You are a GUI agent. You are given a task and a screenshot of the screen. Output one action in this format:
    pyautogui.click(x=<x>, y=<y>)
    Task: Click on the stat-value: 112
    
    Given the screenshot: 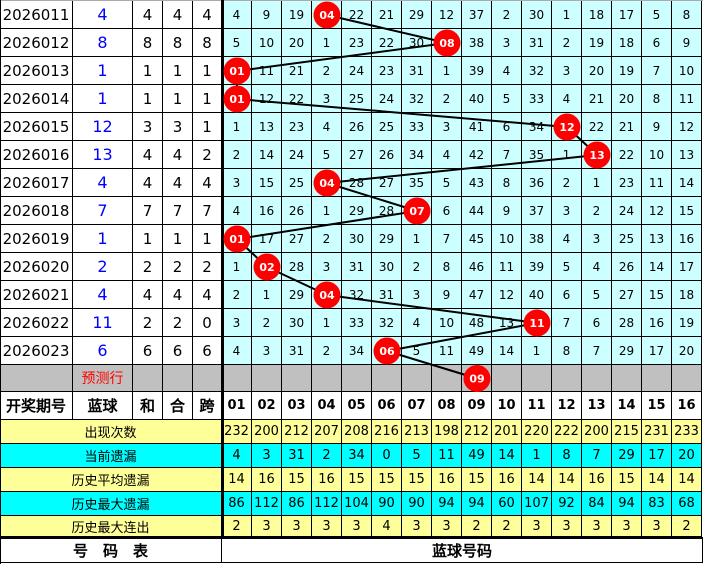 What is the action you would take?
    pyautogui.click(x=327, y=504)
    